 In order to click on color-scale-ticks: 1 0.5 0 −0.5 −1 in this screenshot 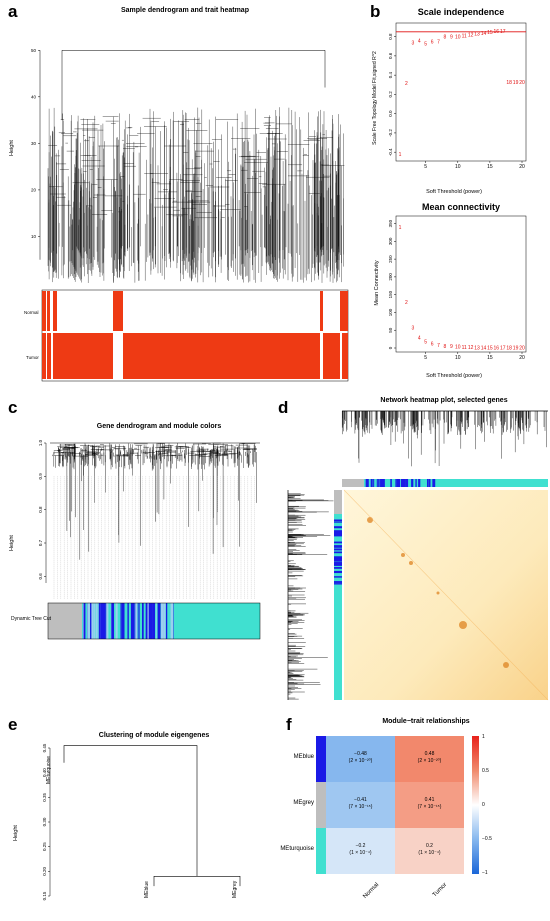, I will do `click(497, 805)`.